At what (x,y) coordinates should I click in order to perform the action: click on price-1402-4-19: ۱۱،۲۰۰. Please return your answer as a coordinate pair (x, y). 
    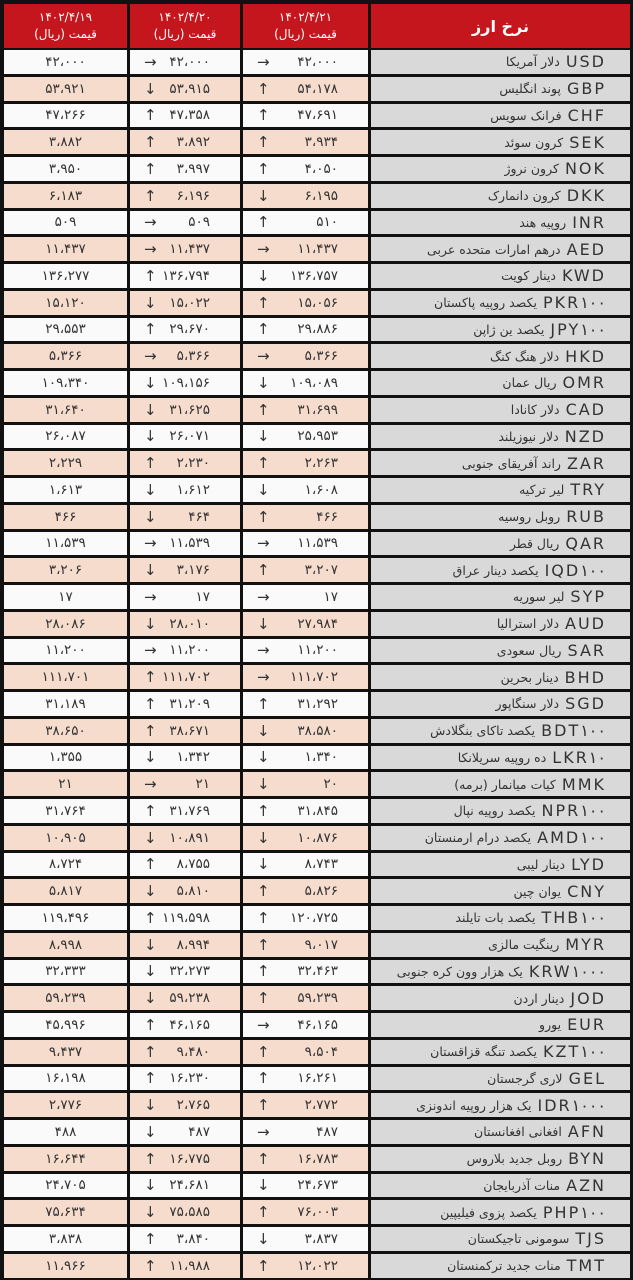
    Looking at the image, I should click on (65, 650).